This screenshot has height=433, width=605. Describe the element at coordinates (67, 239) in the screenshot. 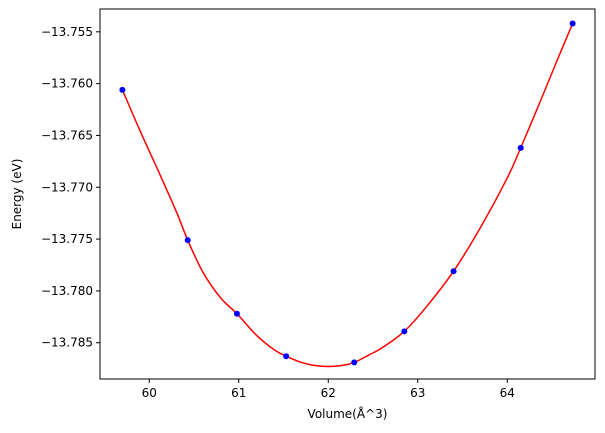

I see `y-tick-label: −13.775` at that location.